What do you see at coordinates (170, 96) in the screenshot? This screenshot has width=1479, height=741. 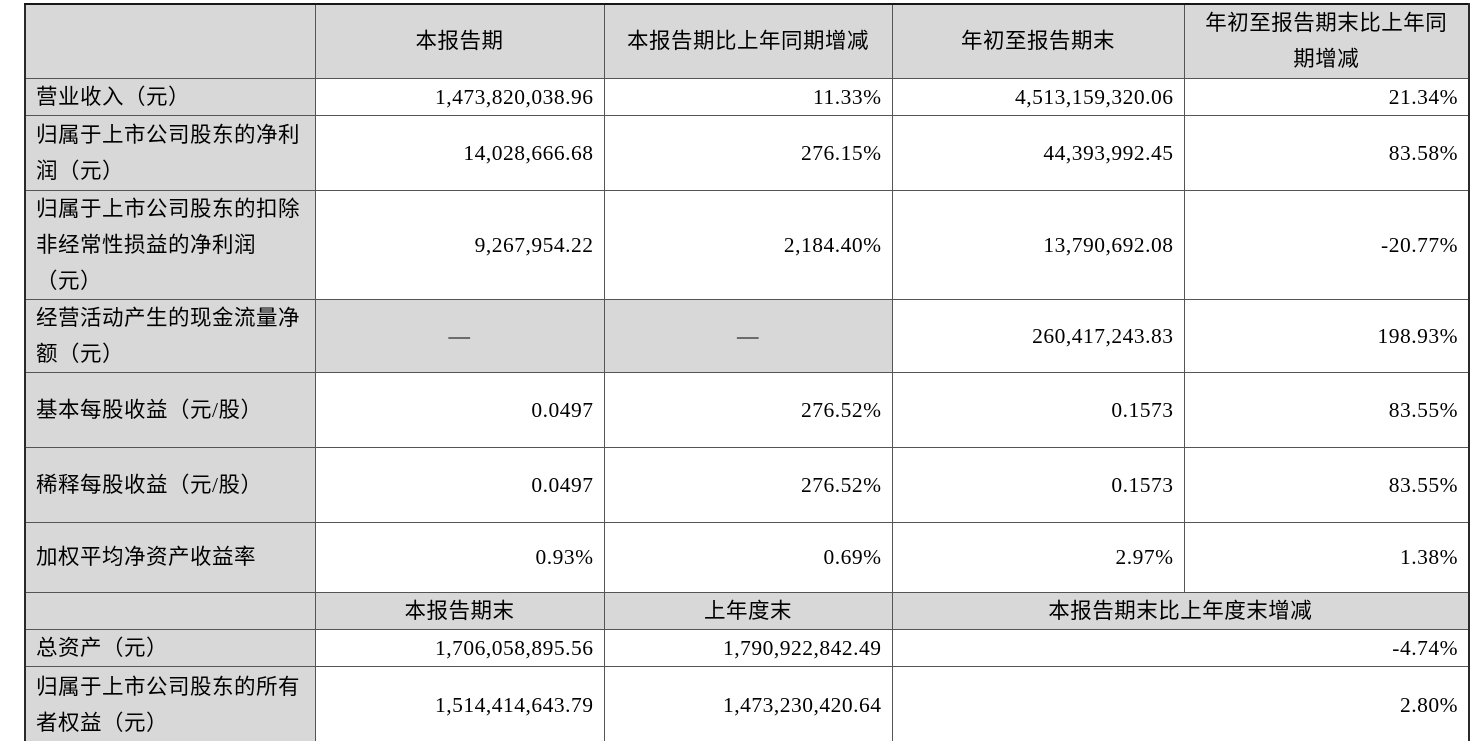 I see `row-label: 营业收入（元）` at bounding box center [170, 96].